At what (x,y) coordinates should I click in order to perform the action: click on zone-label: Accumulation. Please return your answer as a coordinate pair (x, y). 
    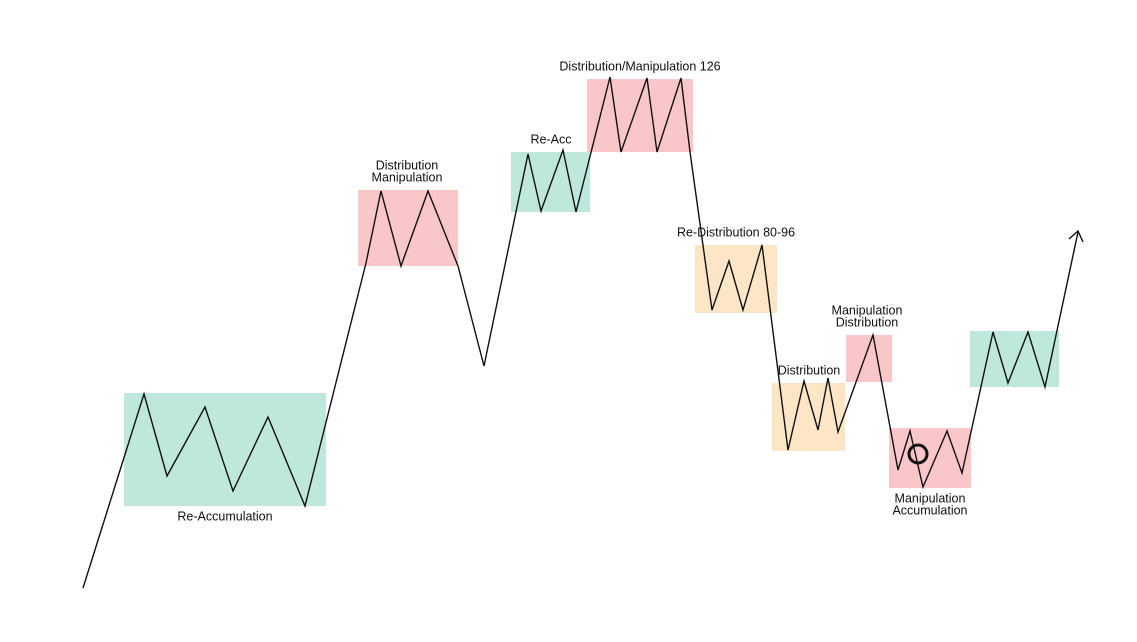
    Looking at the image, I should click on (929, 510).